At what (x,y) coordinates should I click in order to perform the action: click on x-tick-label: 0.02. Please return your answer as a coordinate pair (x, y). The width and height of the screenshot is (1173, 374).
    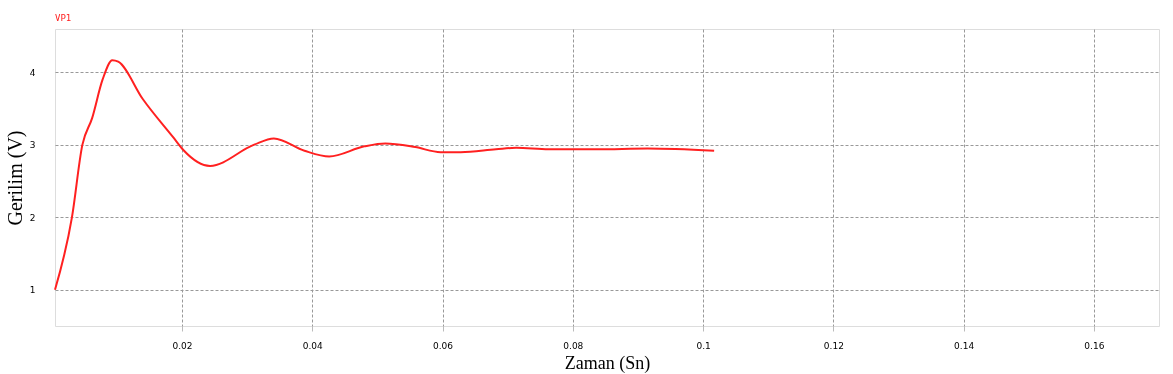
    Looking at the image, I should click on (182, 345).